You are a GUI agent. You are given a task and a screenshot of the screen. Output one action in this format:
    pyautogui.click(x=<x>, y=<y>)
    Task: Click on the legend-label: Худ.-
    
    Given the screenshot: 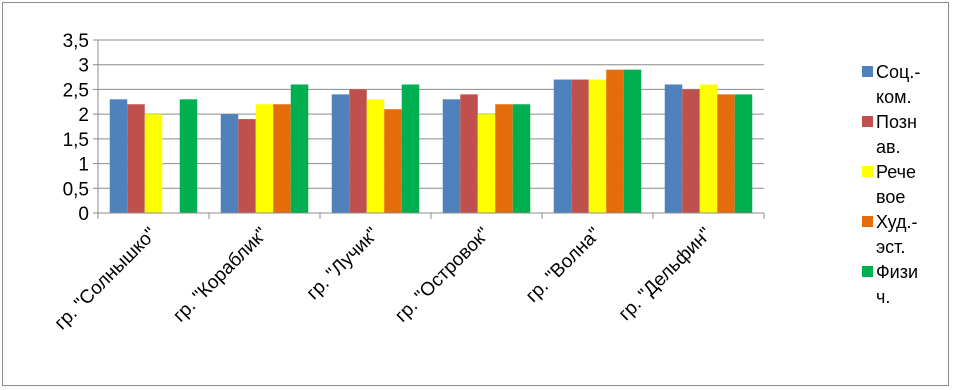 What is the action you would take?
    pyautogui.click(x=897, y=222)
    